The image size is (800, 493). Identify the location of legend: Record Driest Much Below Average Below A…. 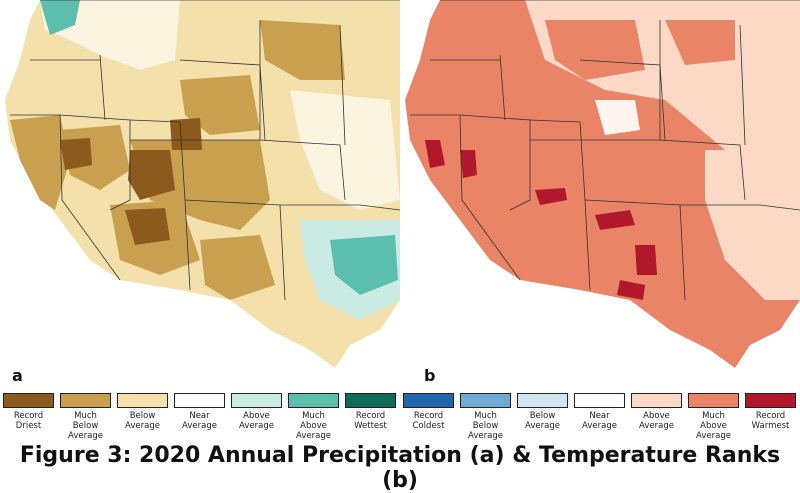
(400, 419).